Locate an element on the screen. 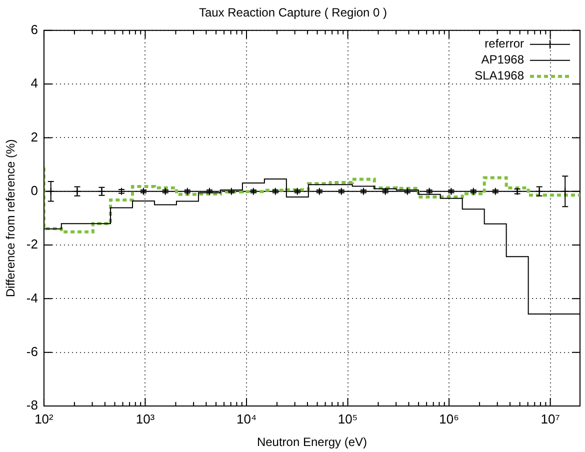 The height and width of the screenshot is (452, 585). x-tick-label: 10⁴ is located at coordinates (246, 418).